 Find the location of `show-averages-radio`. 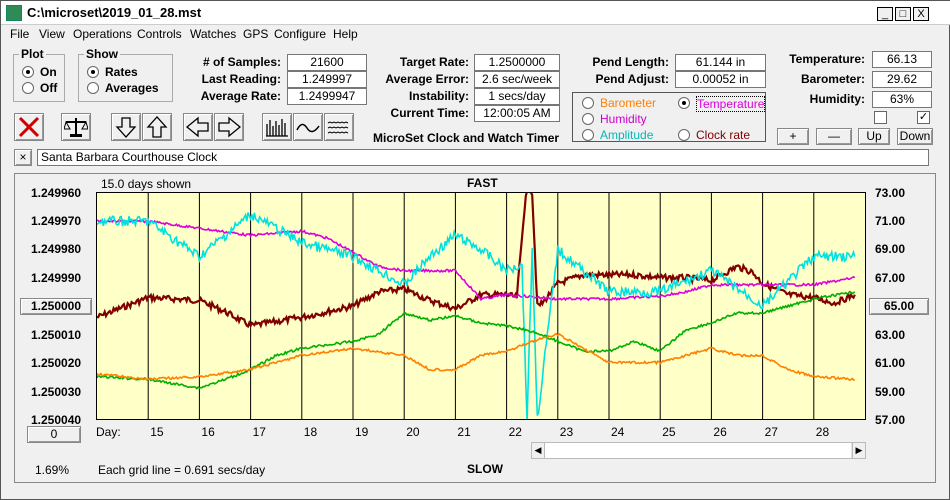

show-averages-radio is located at coordinates (93, 88).